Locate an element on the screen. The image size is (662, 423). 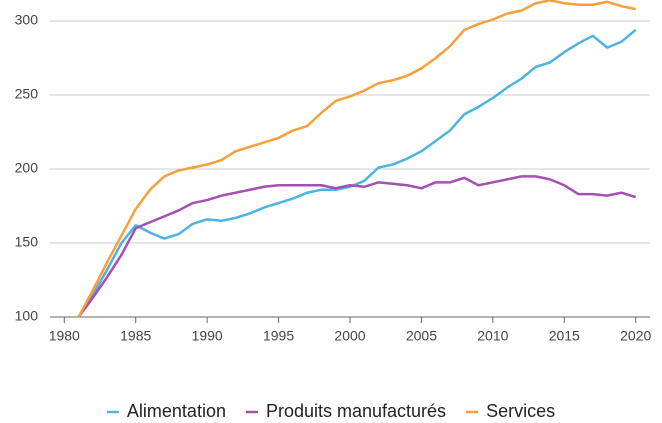
x-tick-label: 2010 is located at coordinates (492, 336).